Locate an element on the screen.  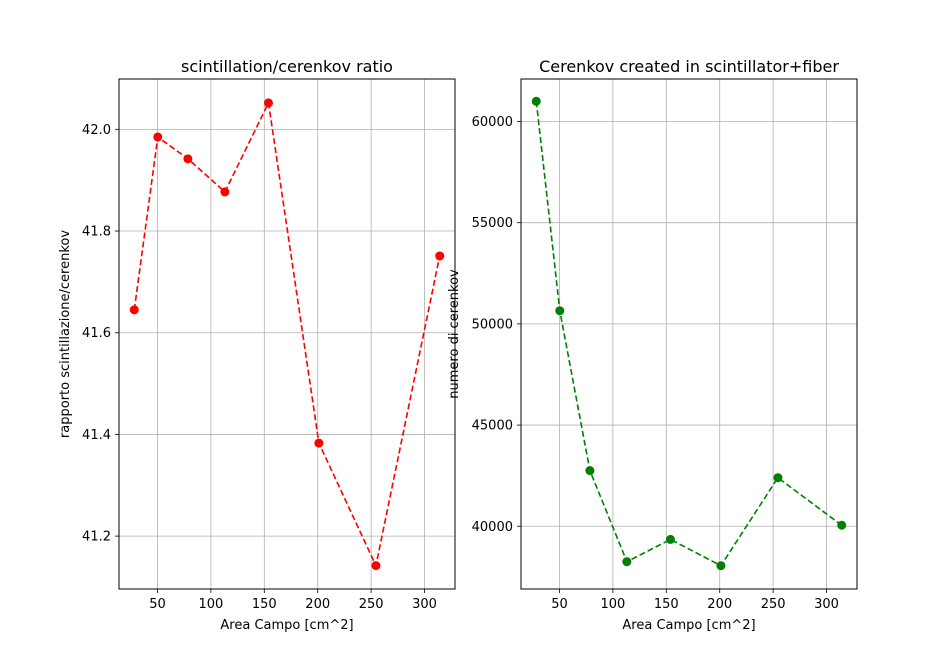
ratio-x-axis-label: Area Campo [cm^2] is located at coordinates (286, 625).